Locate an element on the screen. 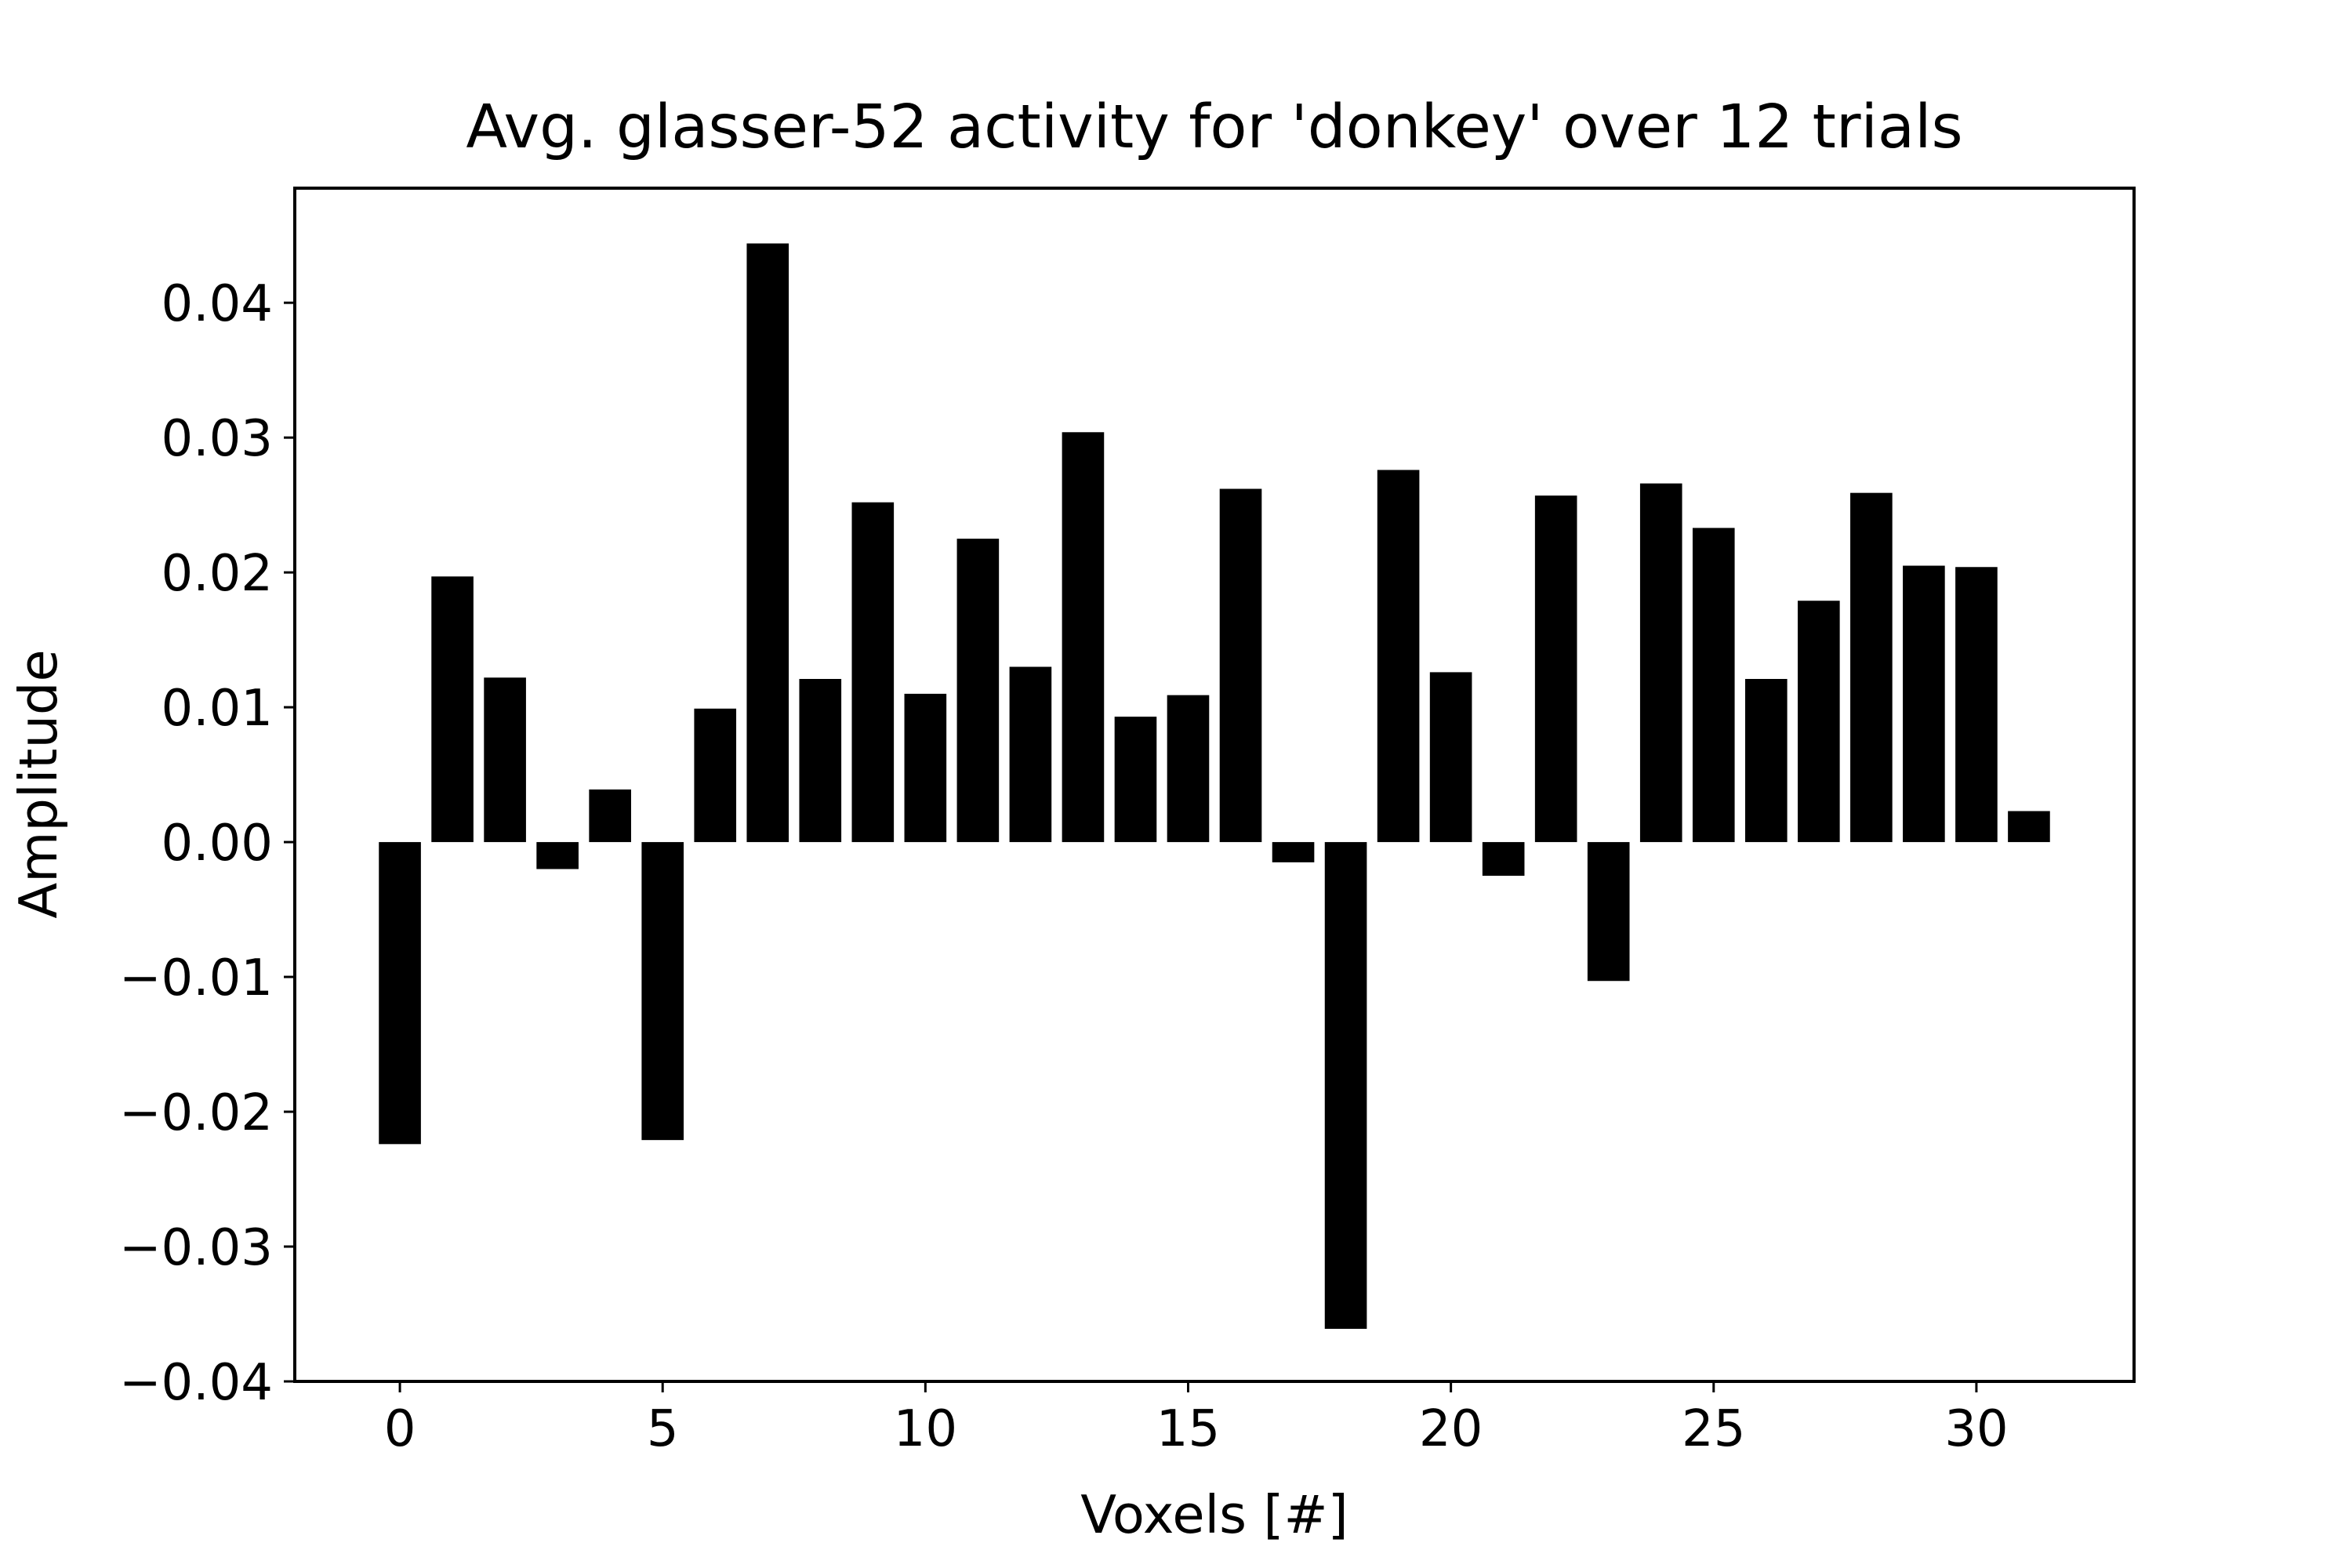 This screenshot has width=2352, height=1568. y-tick-label: −0.04 is located at coordinates (196, 1383).